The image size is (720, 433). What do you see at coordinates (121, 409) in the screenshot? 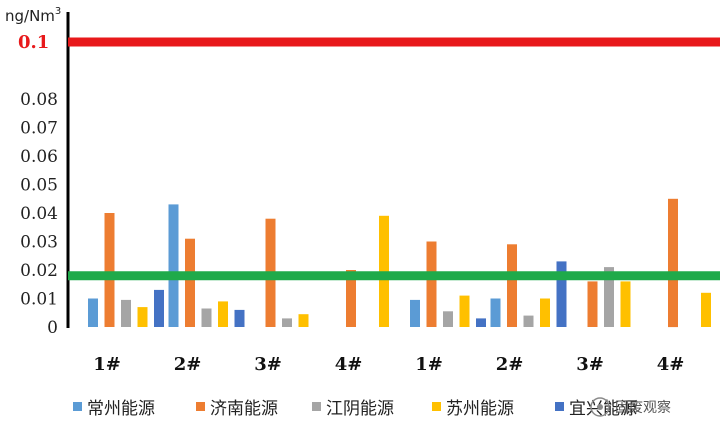
I see `legend-label: 常州能源` at bounding box center [121, 409].